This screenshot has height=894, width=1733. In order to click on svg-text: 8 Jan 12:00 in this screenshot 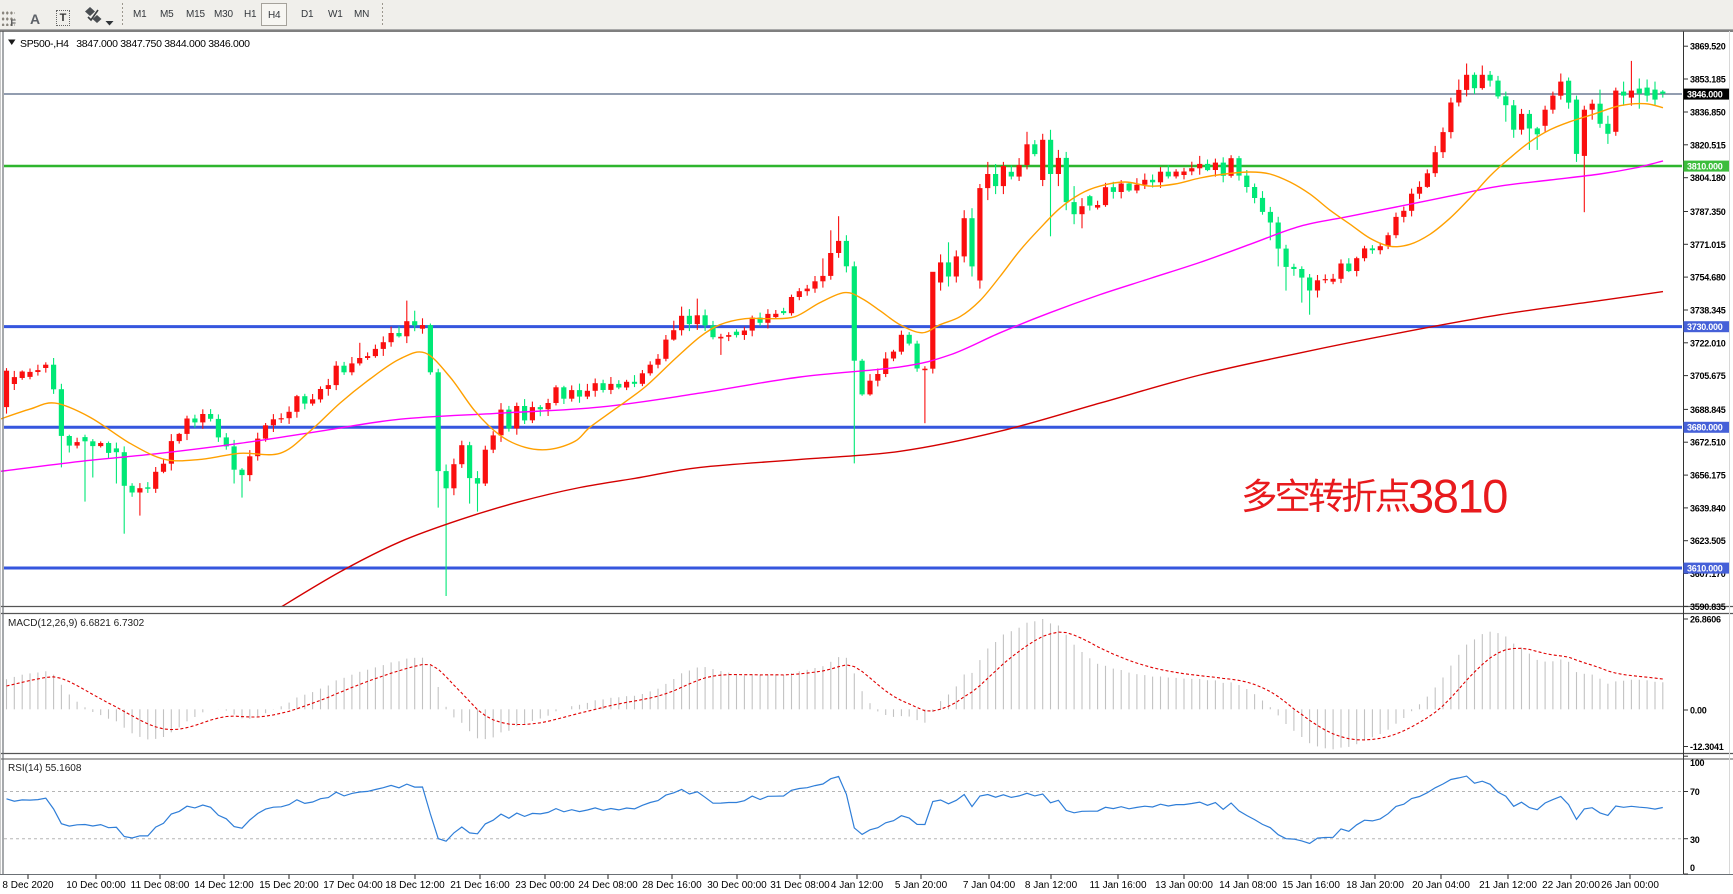, I will do `click(1051, 885)`.